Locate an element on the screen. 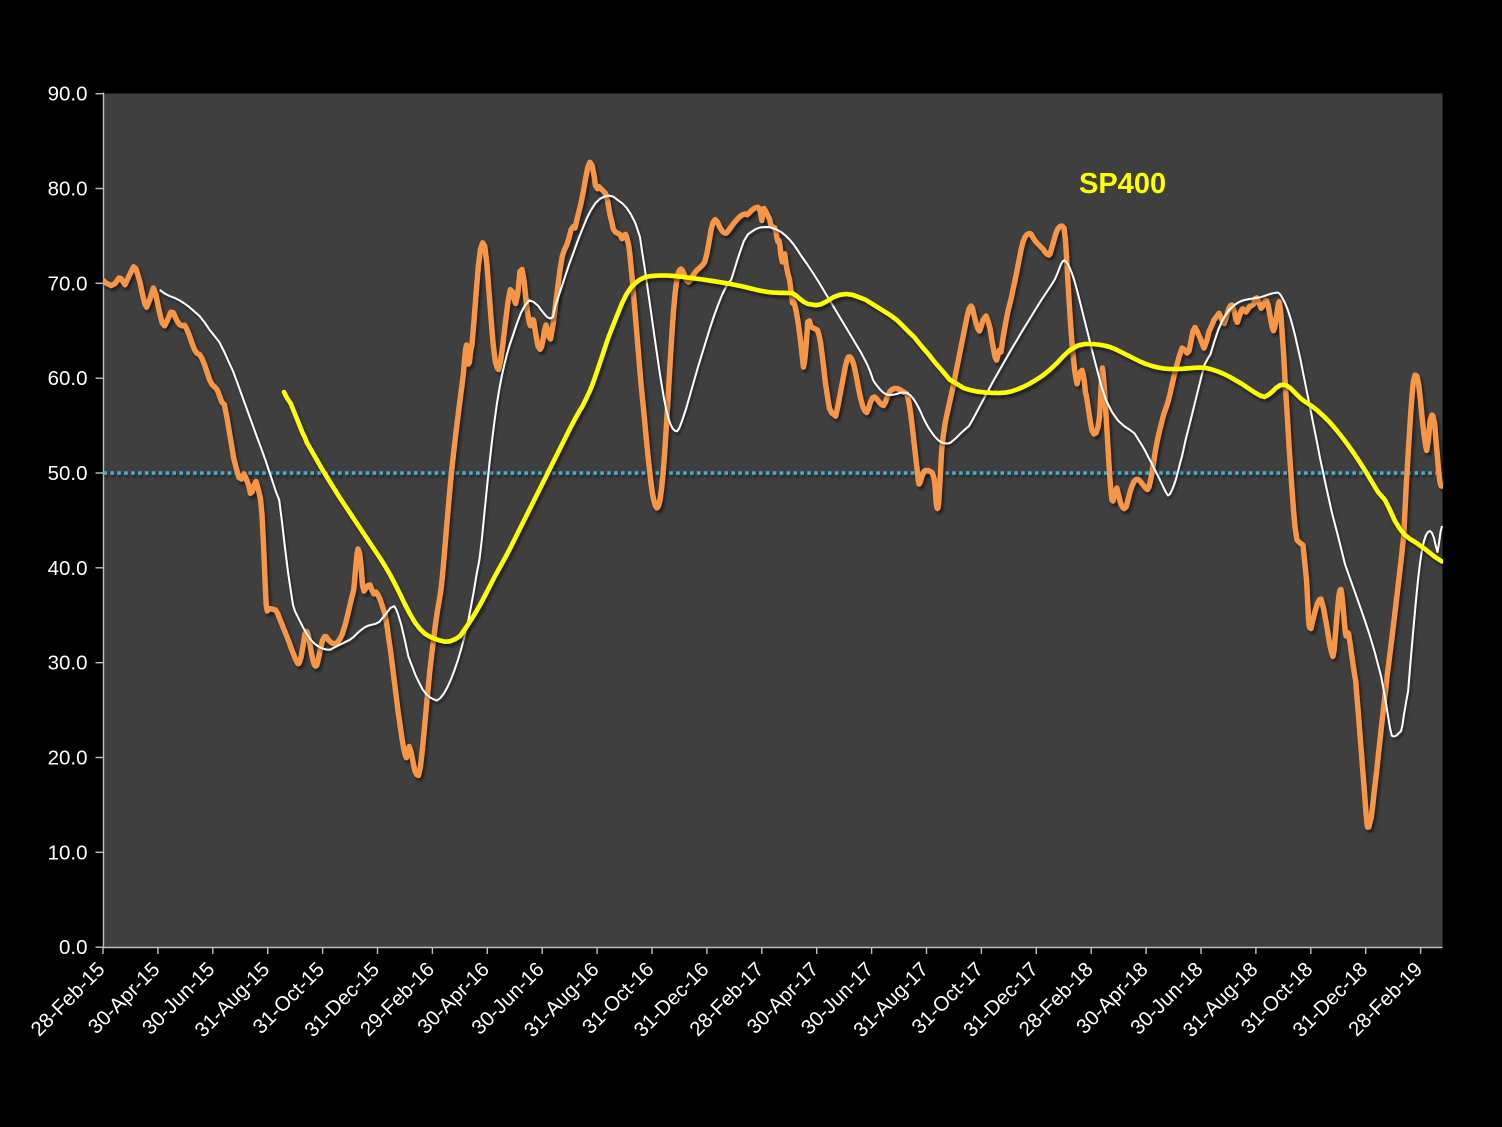 This screenshot has width=1502, height=1127. svg-text: 70.0 is located at coordinates (68, 283).